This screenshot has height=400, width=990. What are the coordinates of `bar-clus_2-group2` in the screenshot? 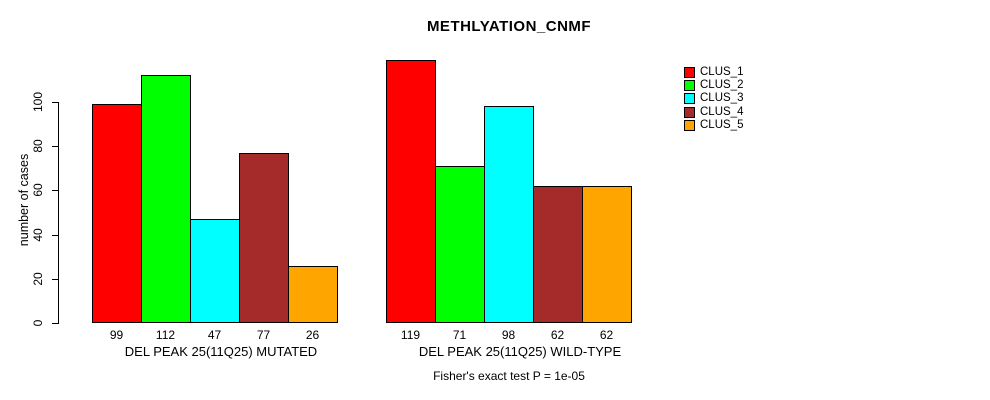 It's located at (460, 244).